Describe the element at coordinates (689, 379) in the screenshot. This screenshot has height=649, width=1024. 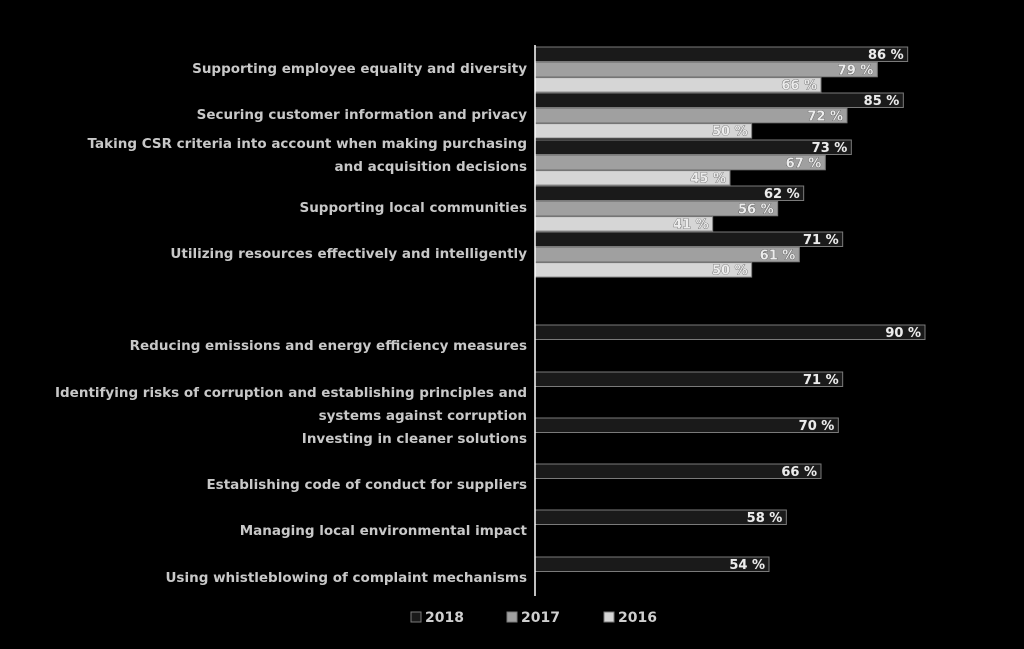
I see `bar-identifying-risks-of-corruption-and-establishing-principles-and-2018` at that location.